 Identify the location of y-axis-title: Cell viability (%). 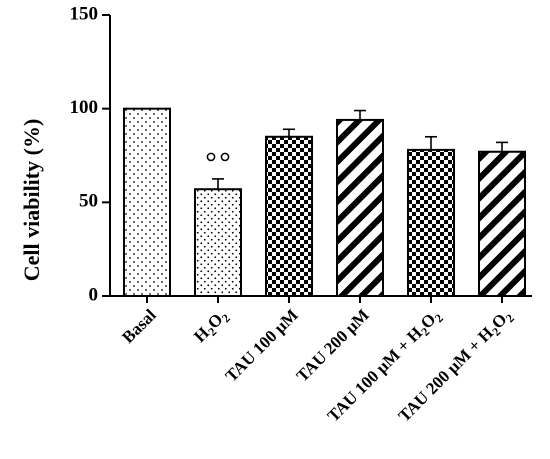
(31, 200).